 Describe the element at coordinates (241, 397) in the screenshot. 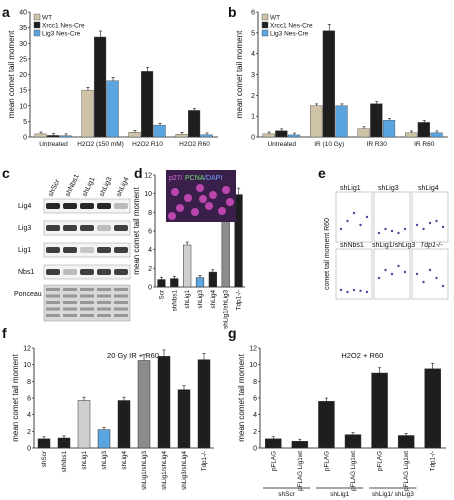

I see `y-axis-label: mean comet tail moment` at that location.